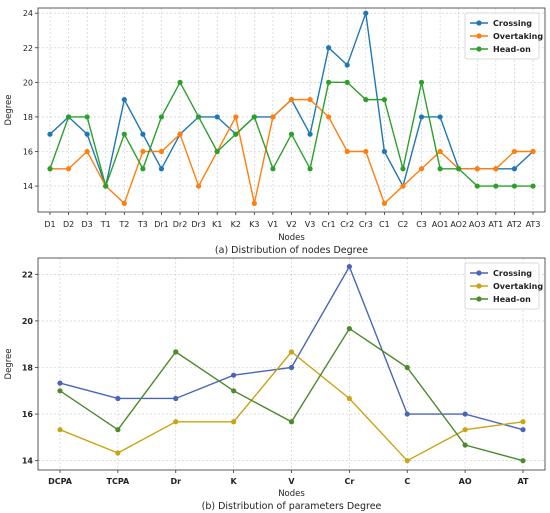  What do you see at coordinates (87, 224) in the screenshot?
I see `x-tick-label: D3` at bounding box center [87, 224].